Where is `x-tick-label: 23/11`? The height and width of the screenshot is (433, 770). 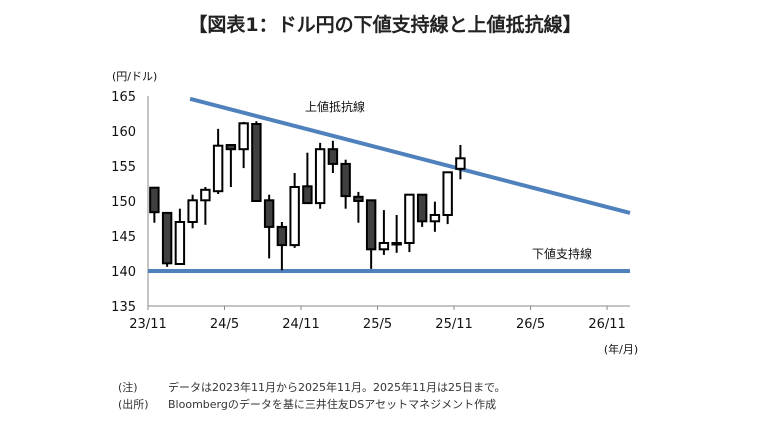
x-tick-label: 23/11 is located at coordinates (147, 324).